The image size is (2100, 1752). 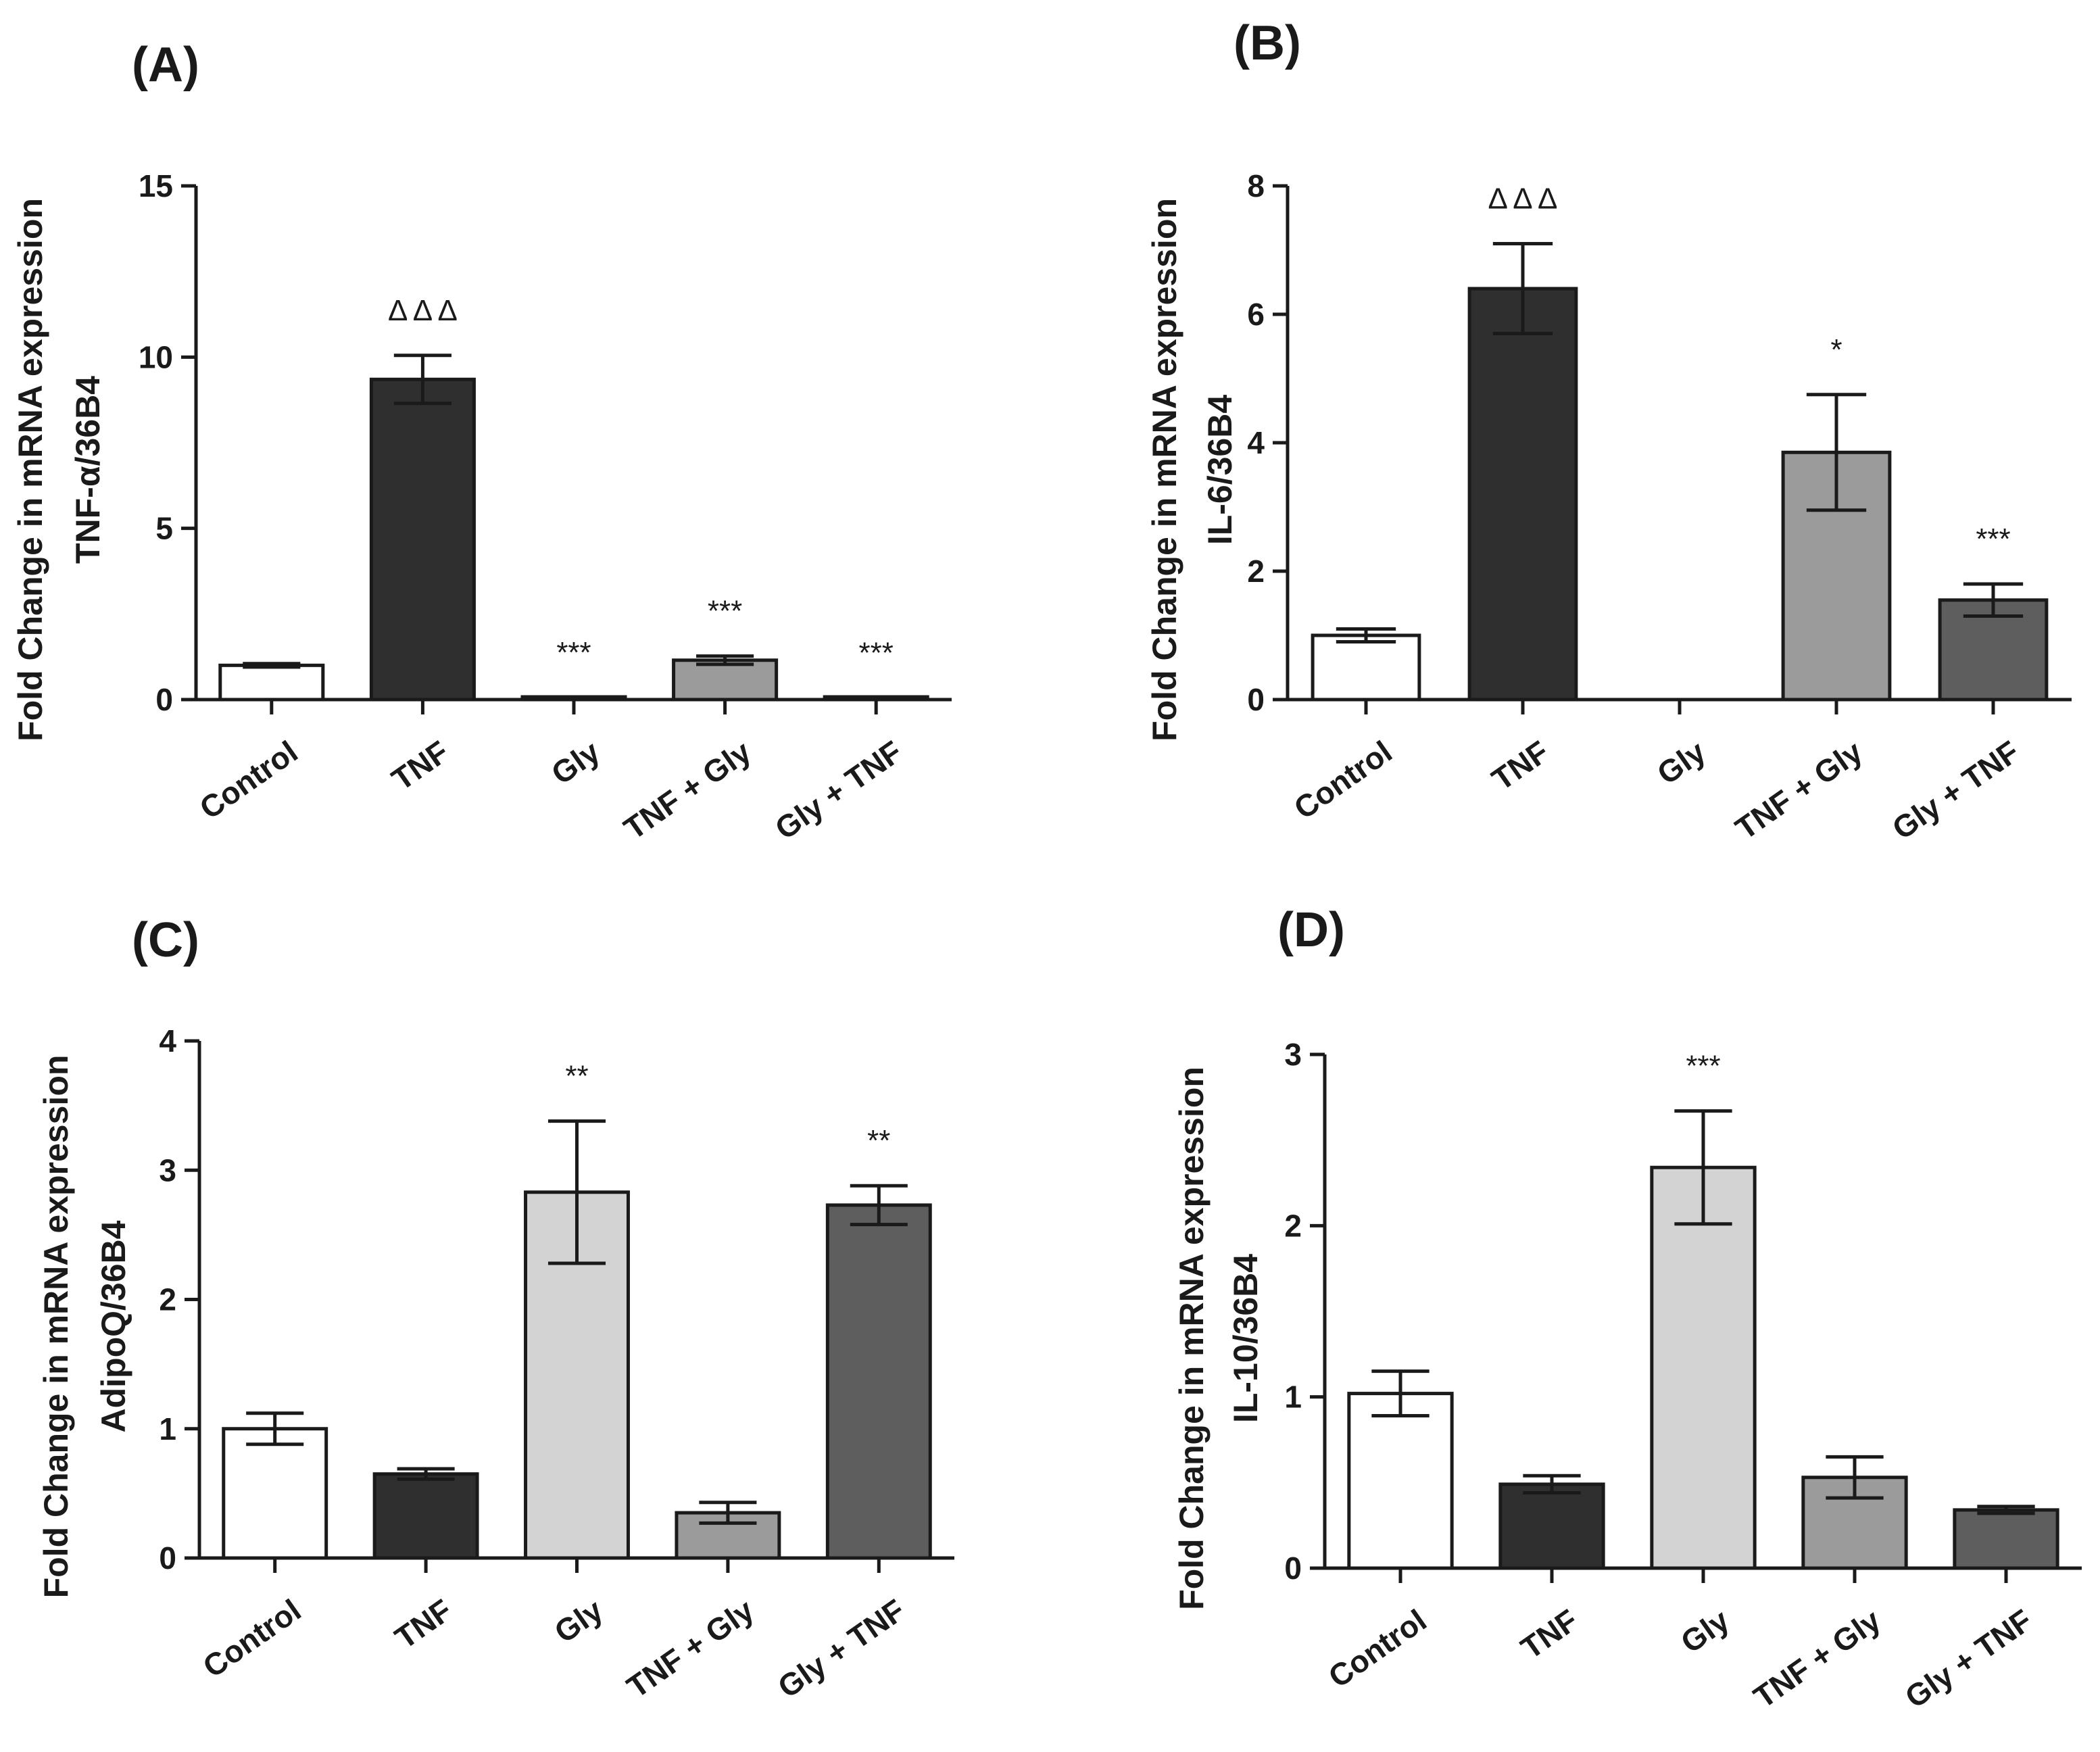 I want to click on y-axis-sublabel: AdipoQ/36B4, so click(x=113, y=1326).